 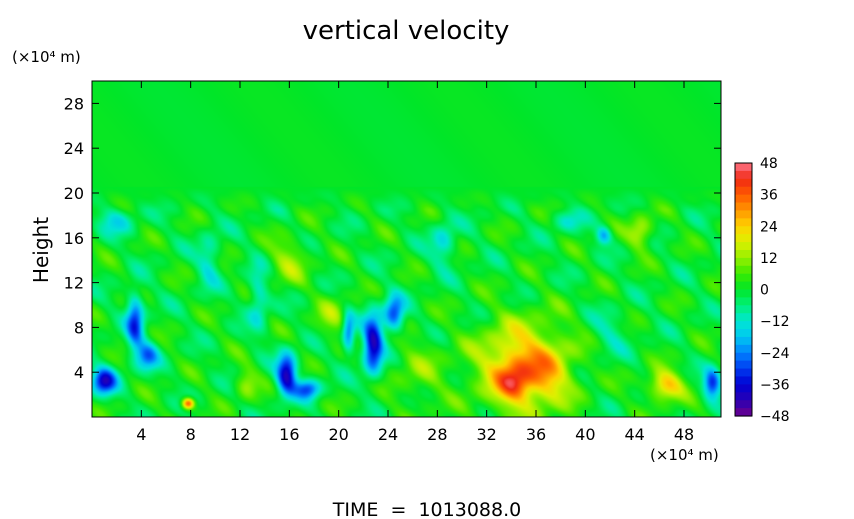 What do you see at coordinates (74, 238) in the screenshot?
I see `y-tick-label: 16` at bounding box center [74, 238].